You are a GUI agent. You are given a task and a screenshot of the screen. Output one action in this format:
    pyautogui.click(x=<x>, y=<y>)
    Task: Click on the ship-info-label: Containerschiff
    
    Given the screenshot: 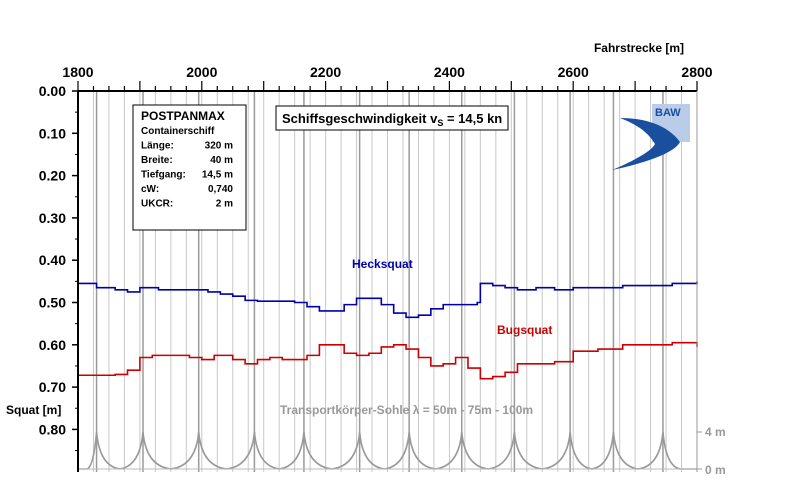 What is the action you would take?
    pyautogui.click(x=178, y=131)
    